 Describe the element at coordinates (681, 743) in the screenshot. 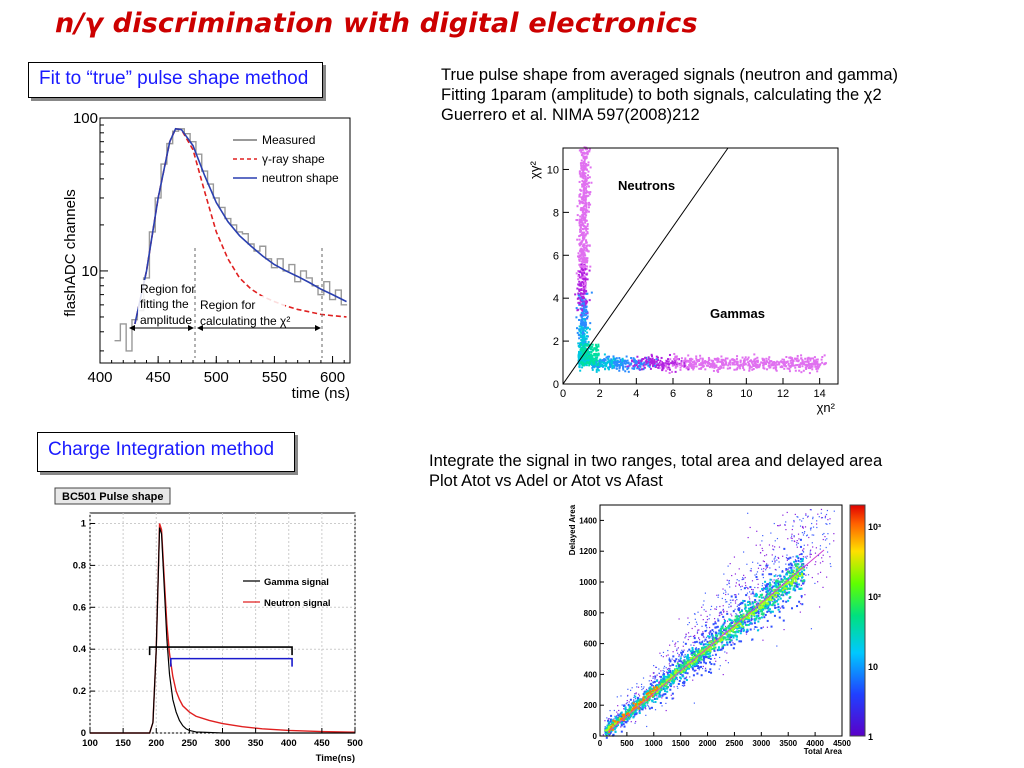

I see `c4-xtick-label: 1500` at that location.